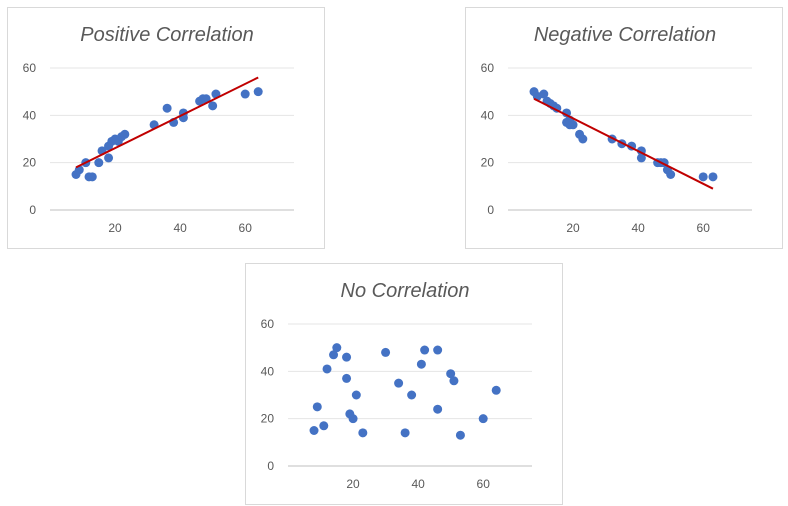 This screenshot has height=506, width=788. Describe the element at coordinates (166, 35) in the screenshot. I see `chart-title: Positive Correlation` at that location.